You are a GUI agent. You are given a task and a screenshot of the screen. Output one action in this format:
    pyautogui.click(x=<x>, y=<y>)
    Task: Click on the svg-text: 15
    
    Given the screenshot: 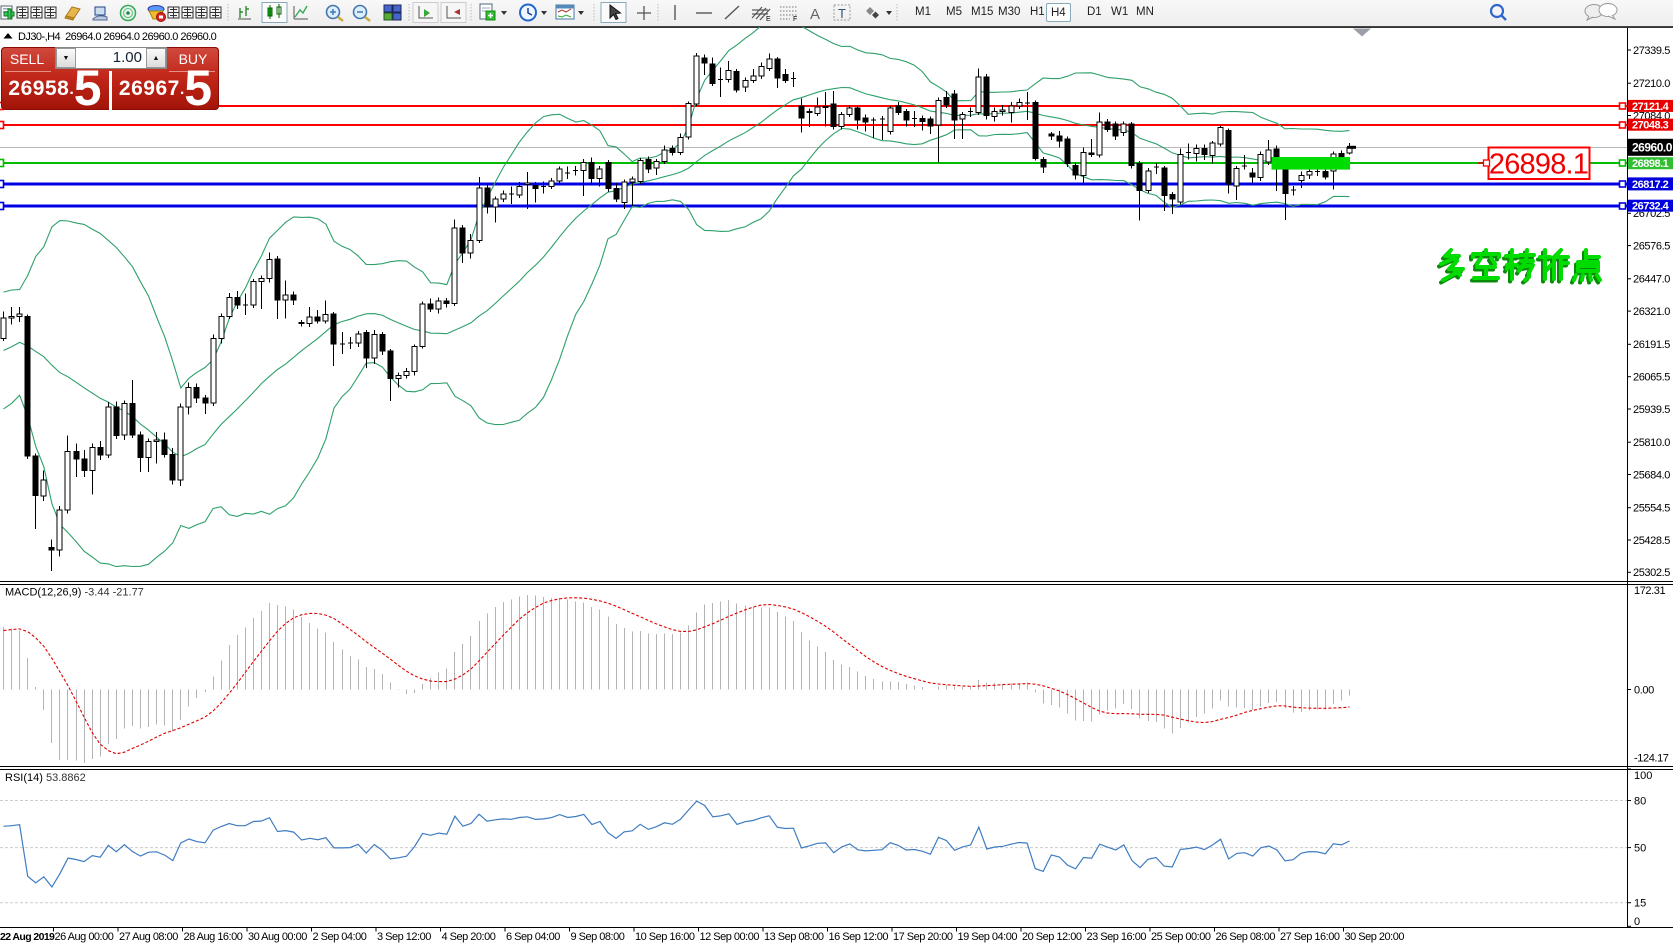 What is the action you would take?
    pyautogui.click(x=1640, y=904)
    